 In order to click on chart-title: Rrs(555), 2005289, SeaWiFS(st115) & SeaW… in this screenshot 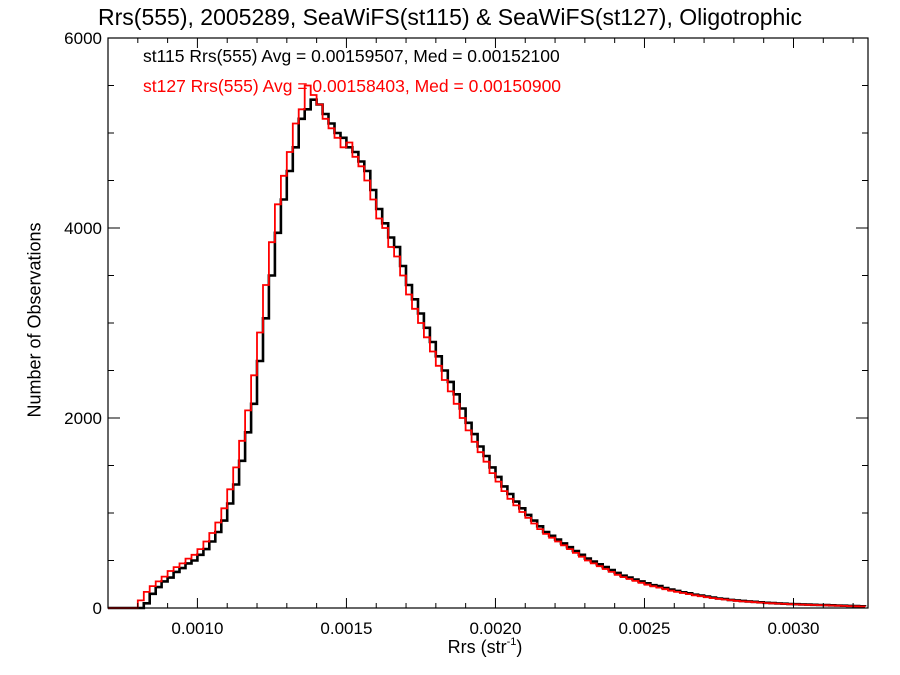, I will do `click(450, 17)`.